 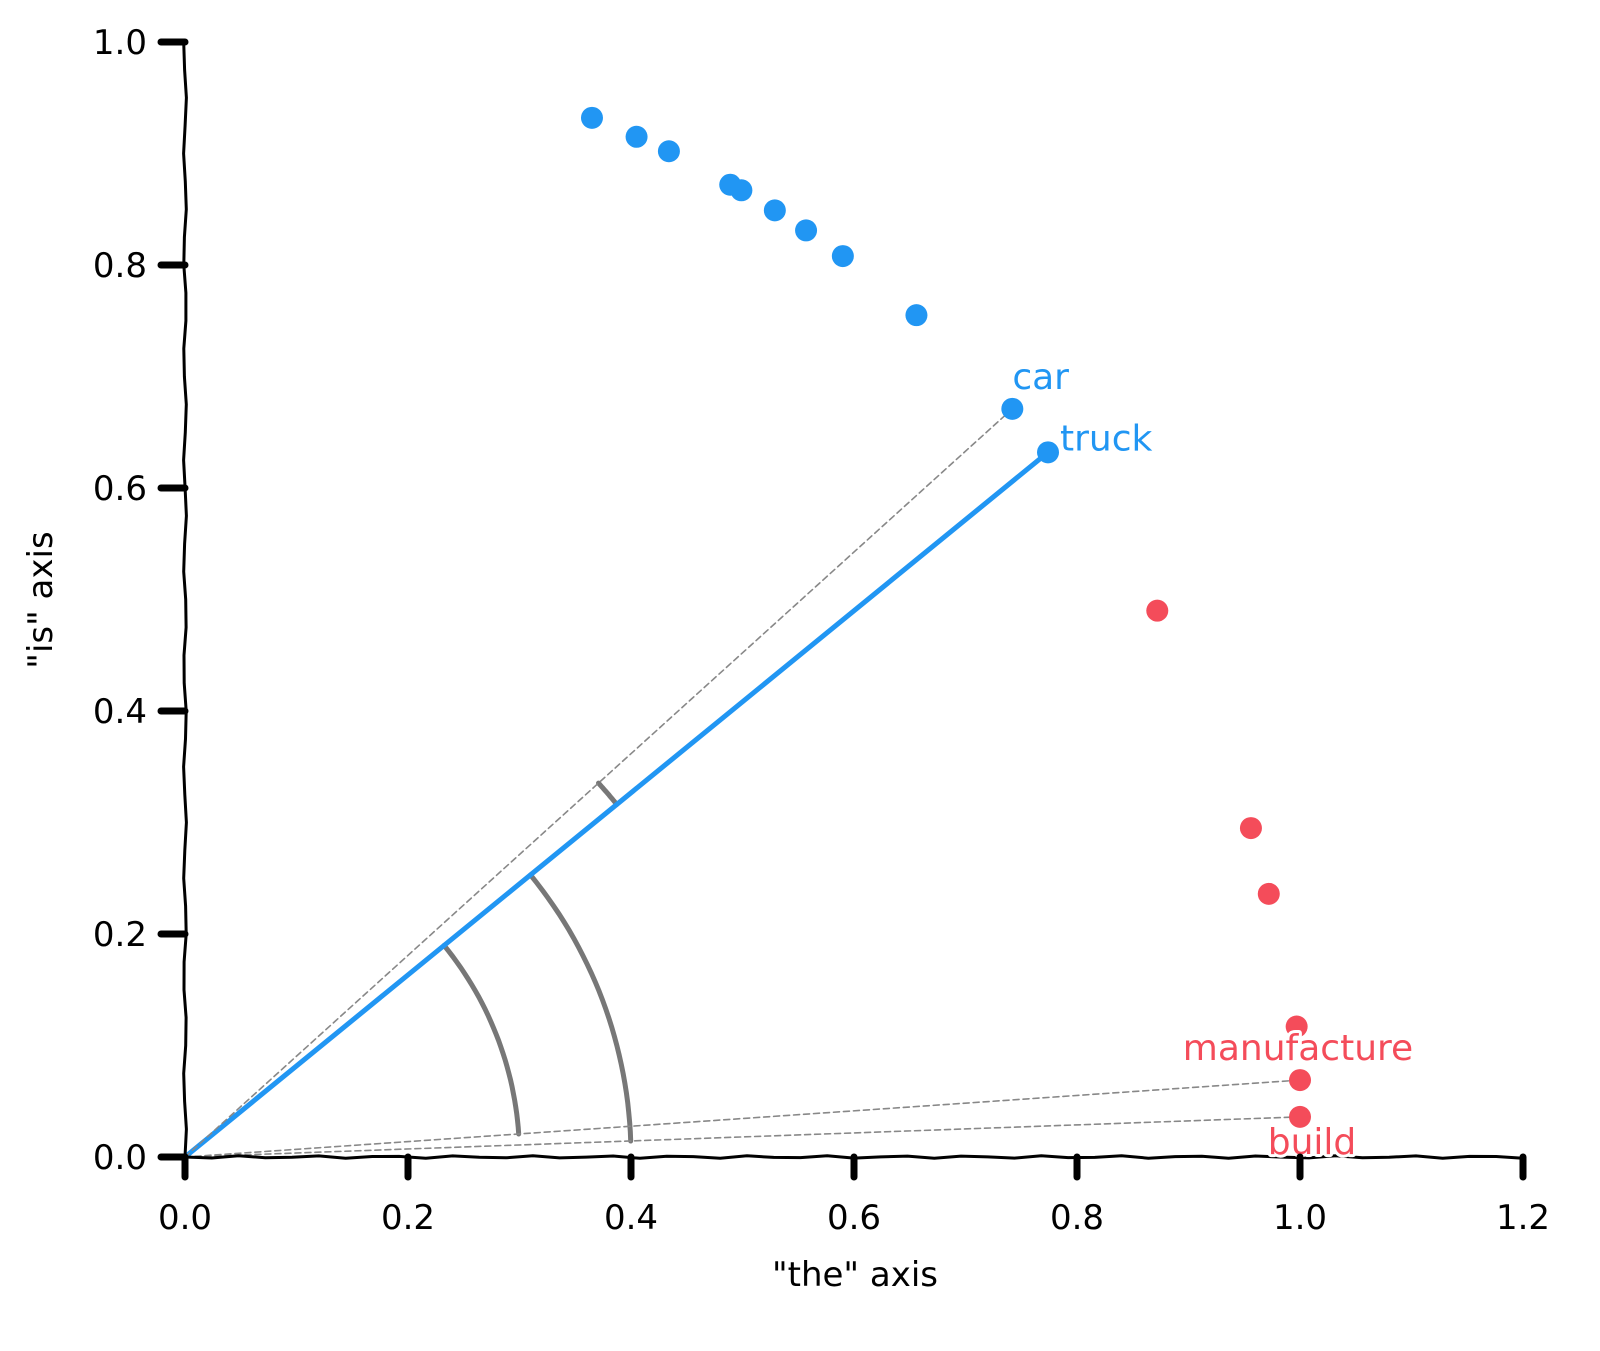 I want to click on data-point-manufacture, so click(x=1300, y=1080).